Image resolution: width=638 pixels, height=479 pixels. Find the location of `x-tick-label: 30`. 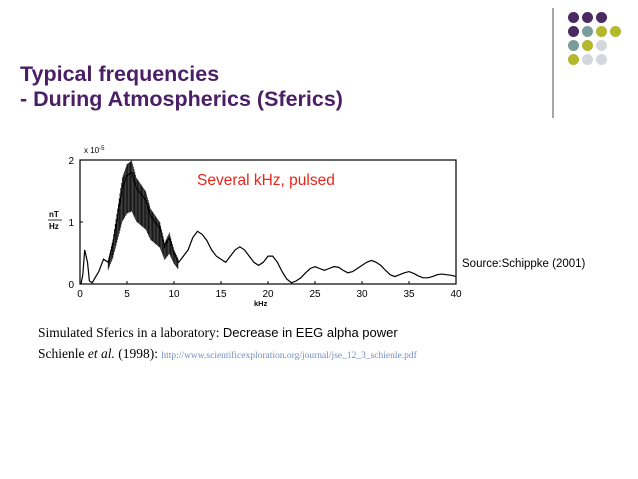

x-tick-label: 30 is located at coordinates (362, 294).